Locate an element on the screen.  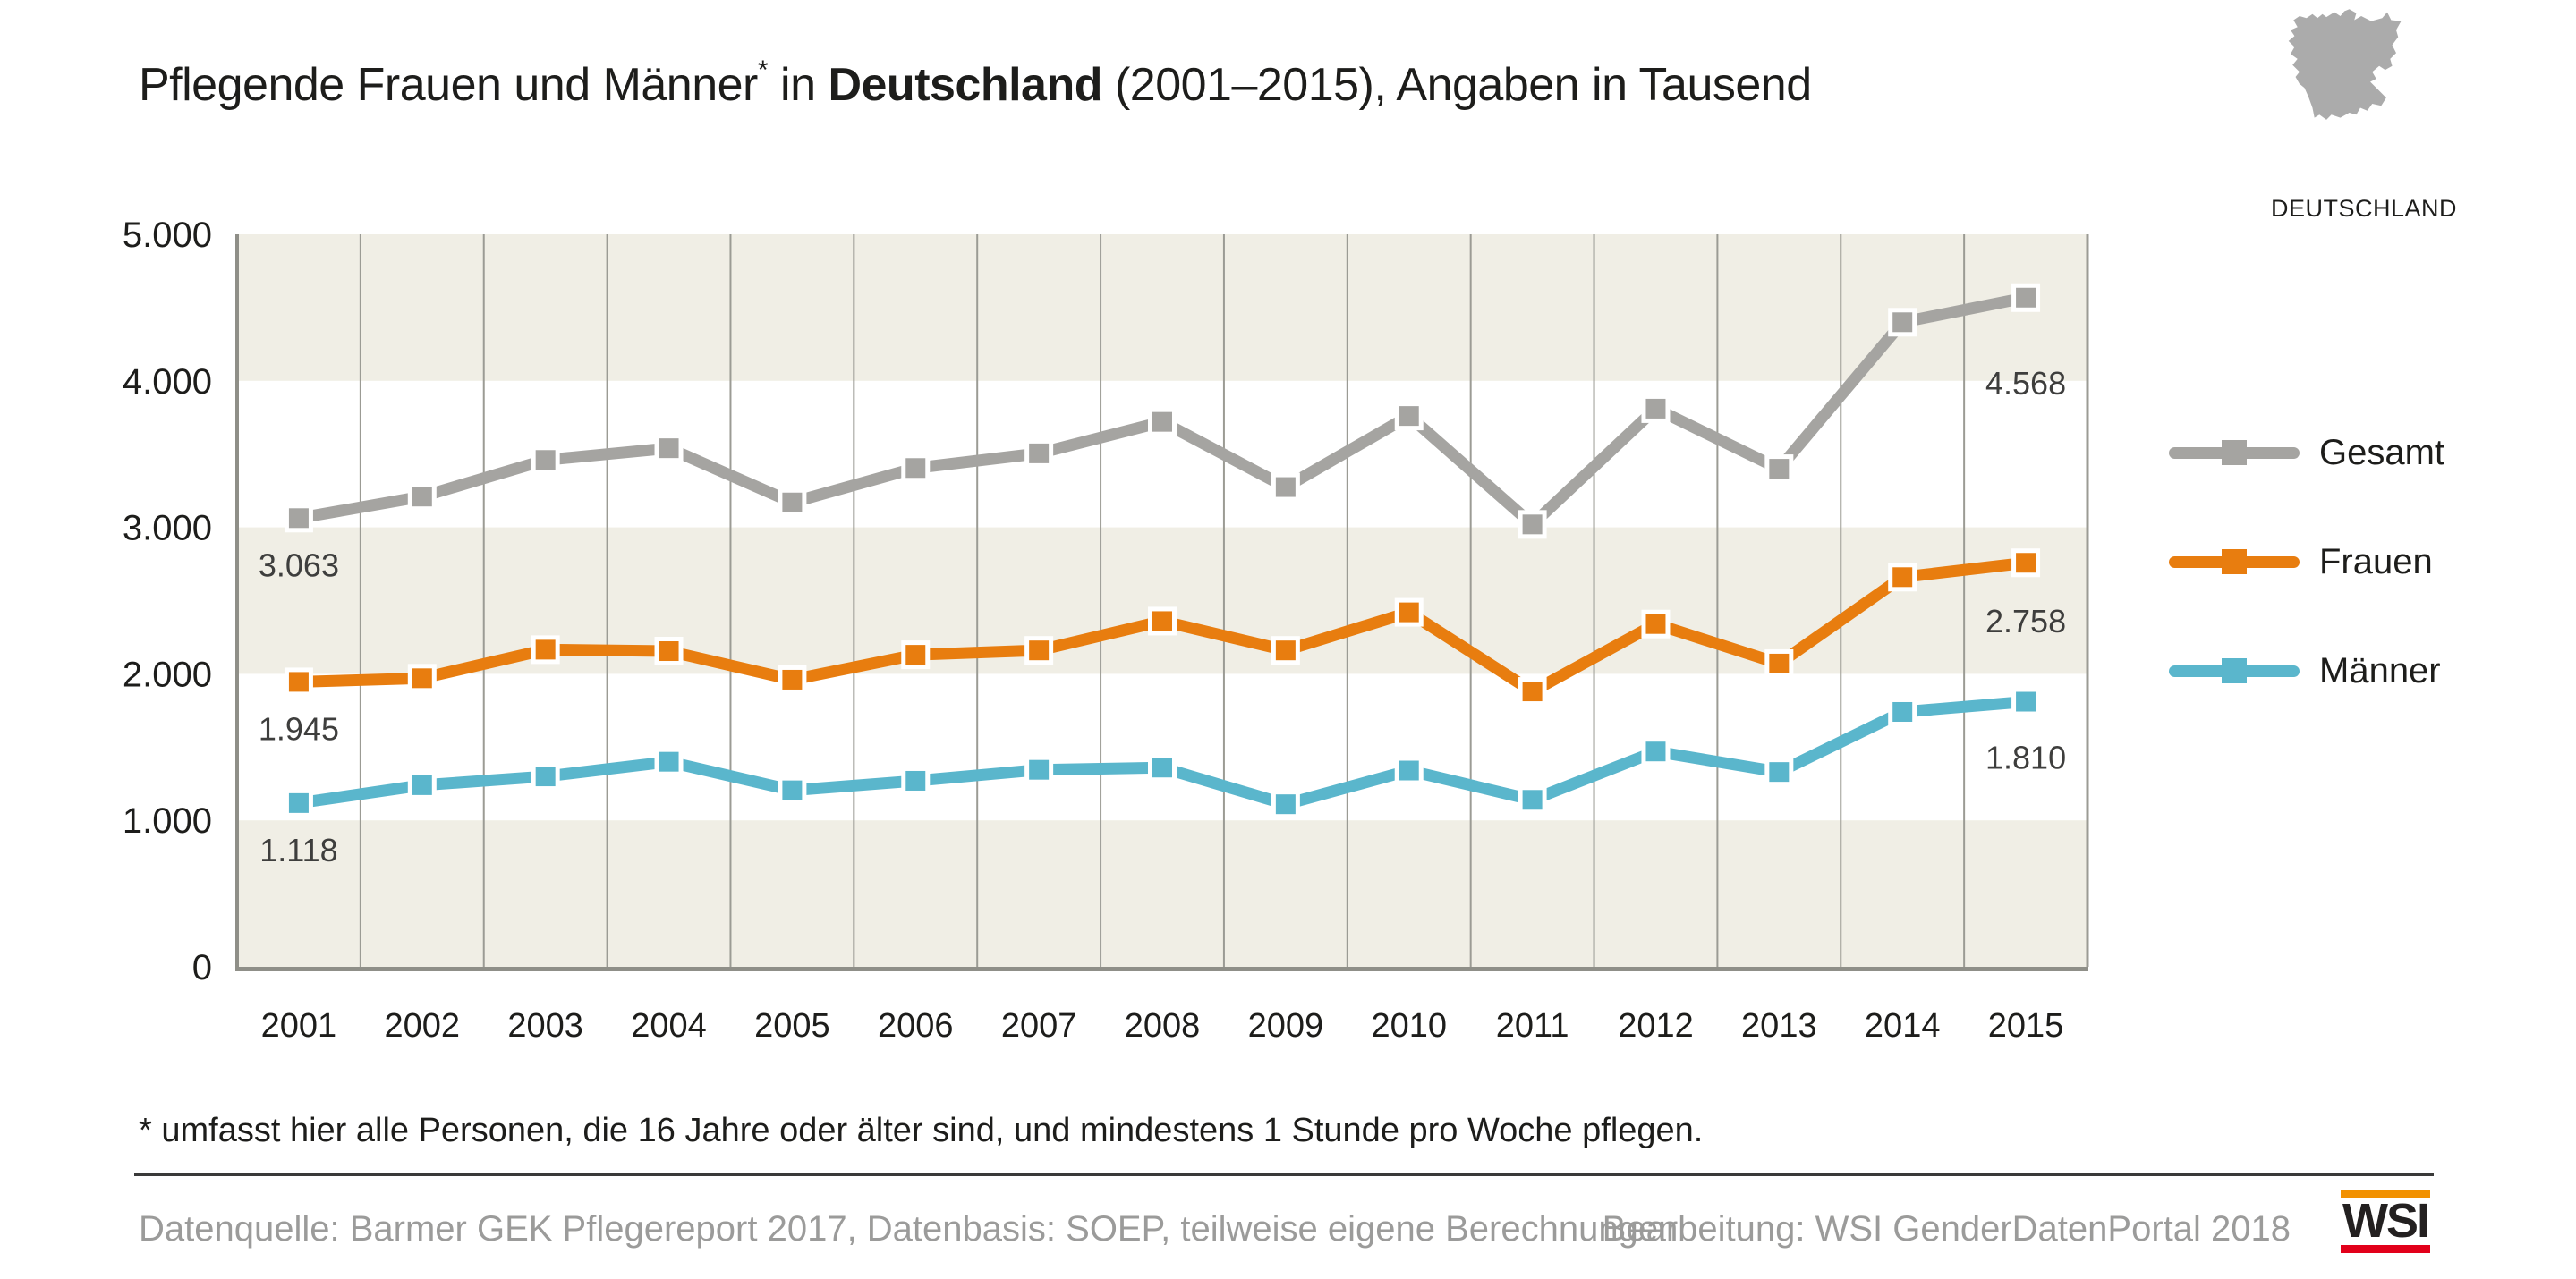
x-tick-label: 2001 is located at coordinates (299, 1026).